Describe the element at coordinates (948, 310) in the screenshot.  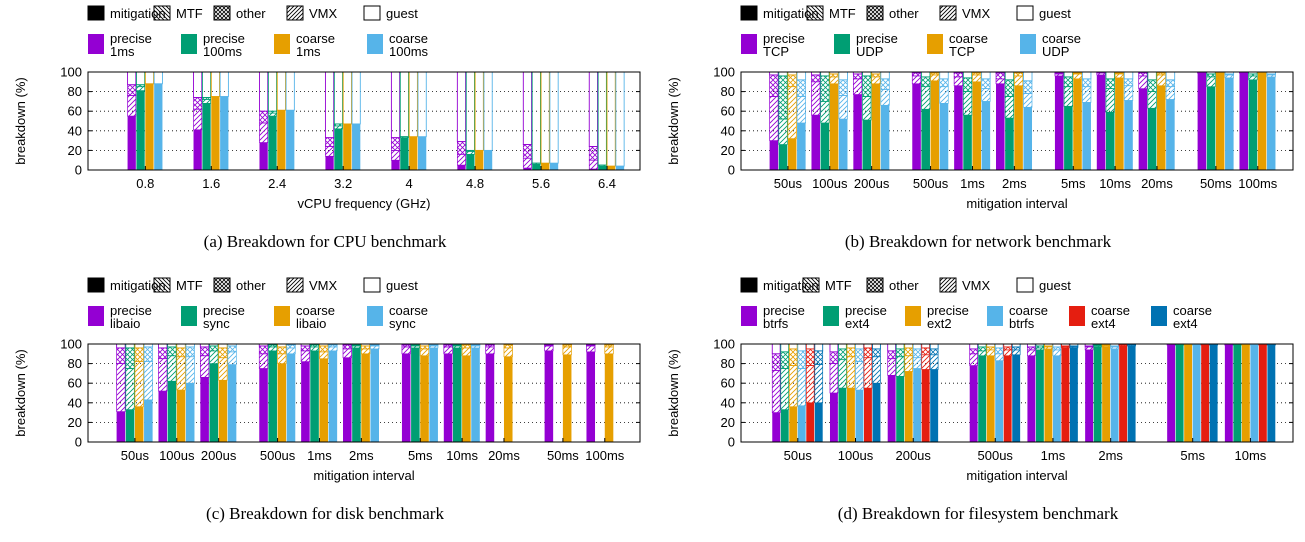
I see `legend-label-series: precise` at that location.